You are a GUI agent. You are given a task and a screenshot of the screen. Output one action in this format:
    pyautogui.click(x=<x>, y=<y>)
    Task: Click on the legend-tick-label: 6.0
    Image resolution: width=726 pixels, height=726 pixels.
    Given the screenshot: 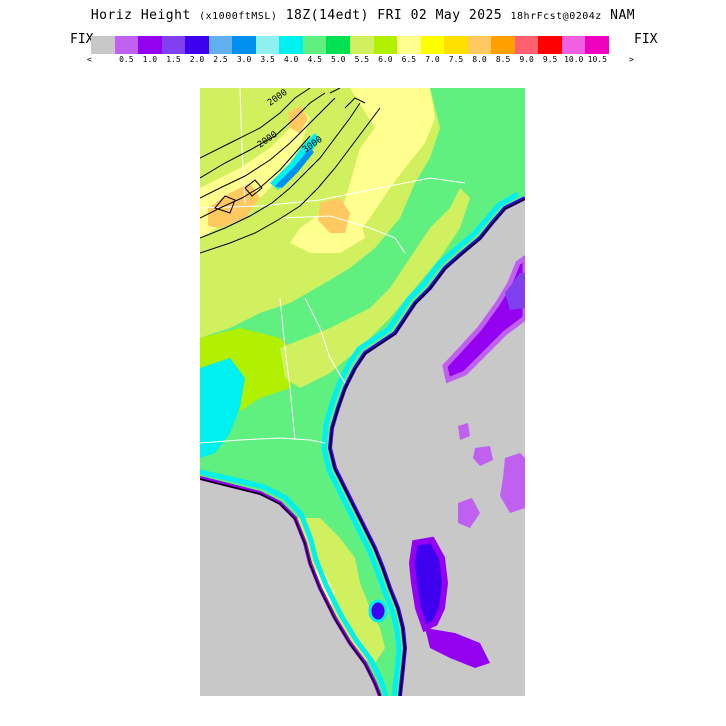 What is the action you would take?
    pyautogui.click(x=385, y=59)
    